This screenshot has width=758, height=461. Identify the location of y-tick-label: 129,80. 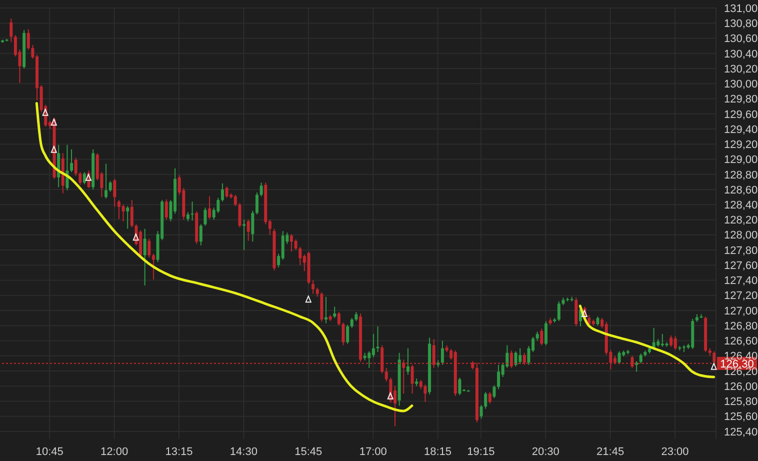
(741, 100).